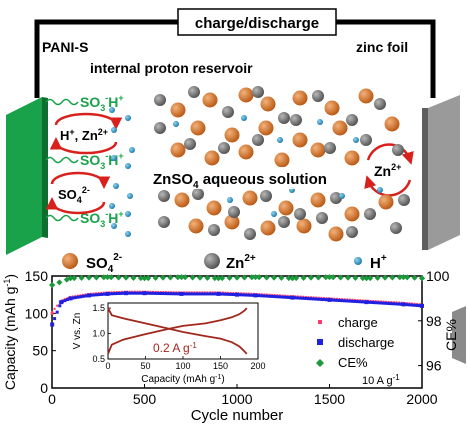  What do you see at coordinates (98, 359) in the screenshot?
I see `inset-y-tick-label: 0.5` at bounding box center [98, 359].